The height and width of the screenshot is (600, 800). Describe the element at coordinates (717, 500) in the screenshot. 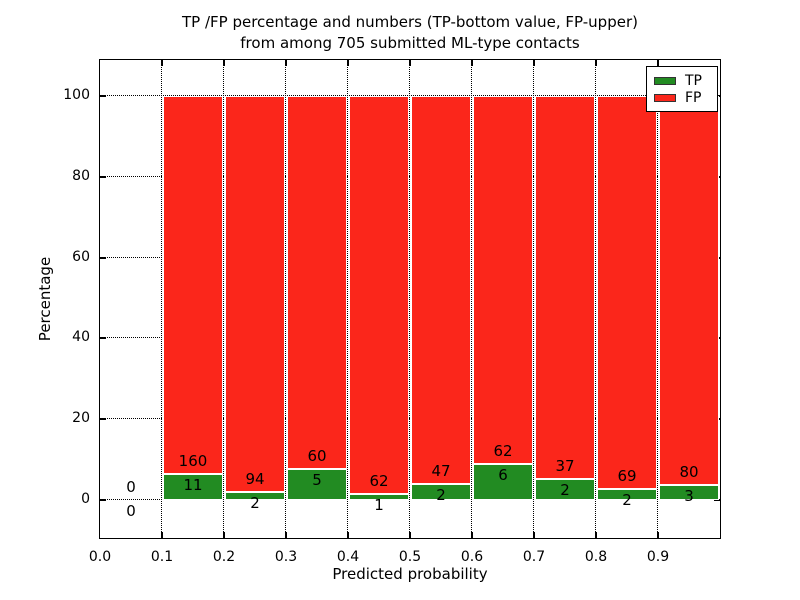

I see `y-tick-mark-right` at that location.